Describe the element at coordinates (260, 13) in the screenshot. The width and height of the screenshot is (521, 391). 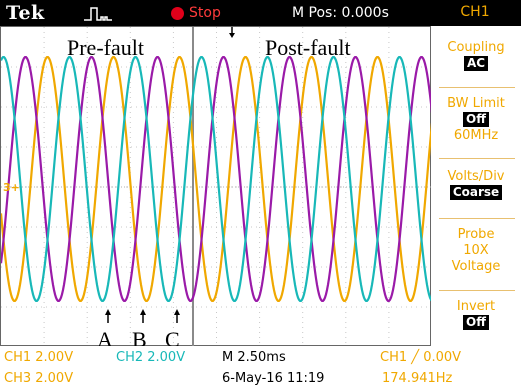
I see `top-status-bar: Tek Stop M Pos: 0.000s CH1` at that location.